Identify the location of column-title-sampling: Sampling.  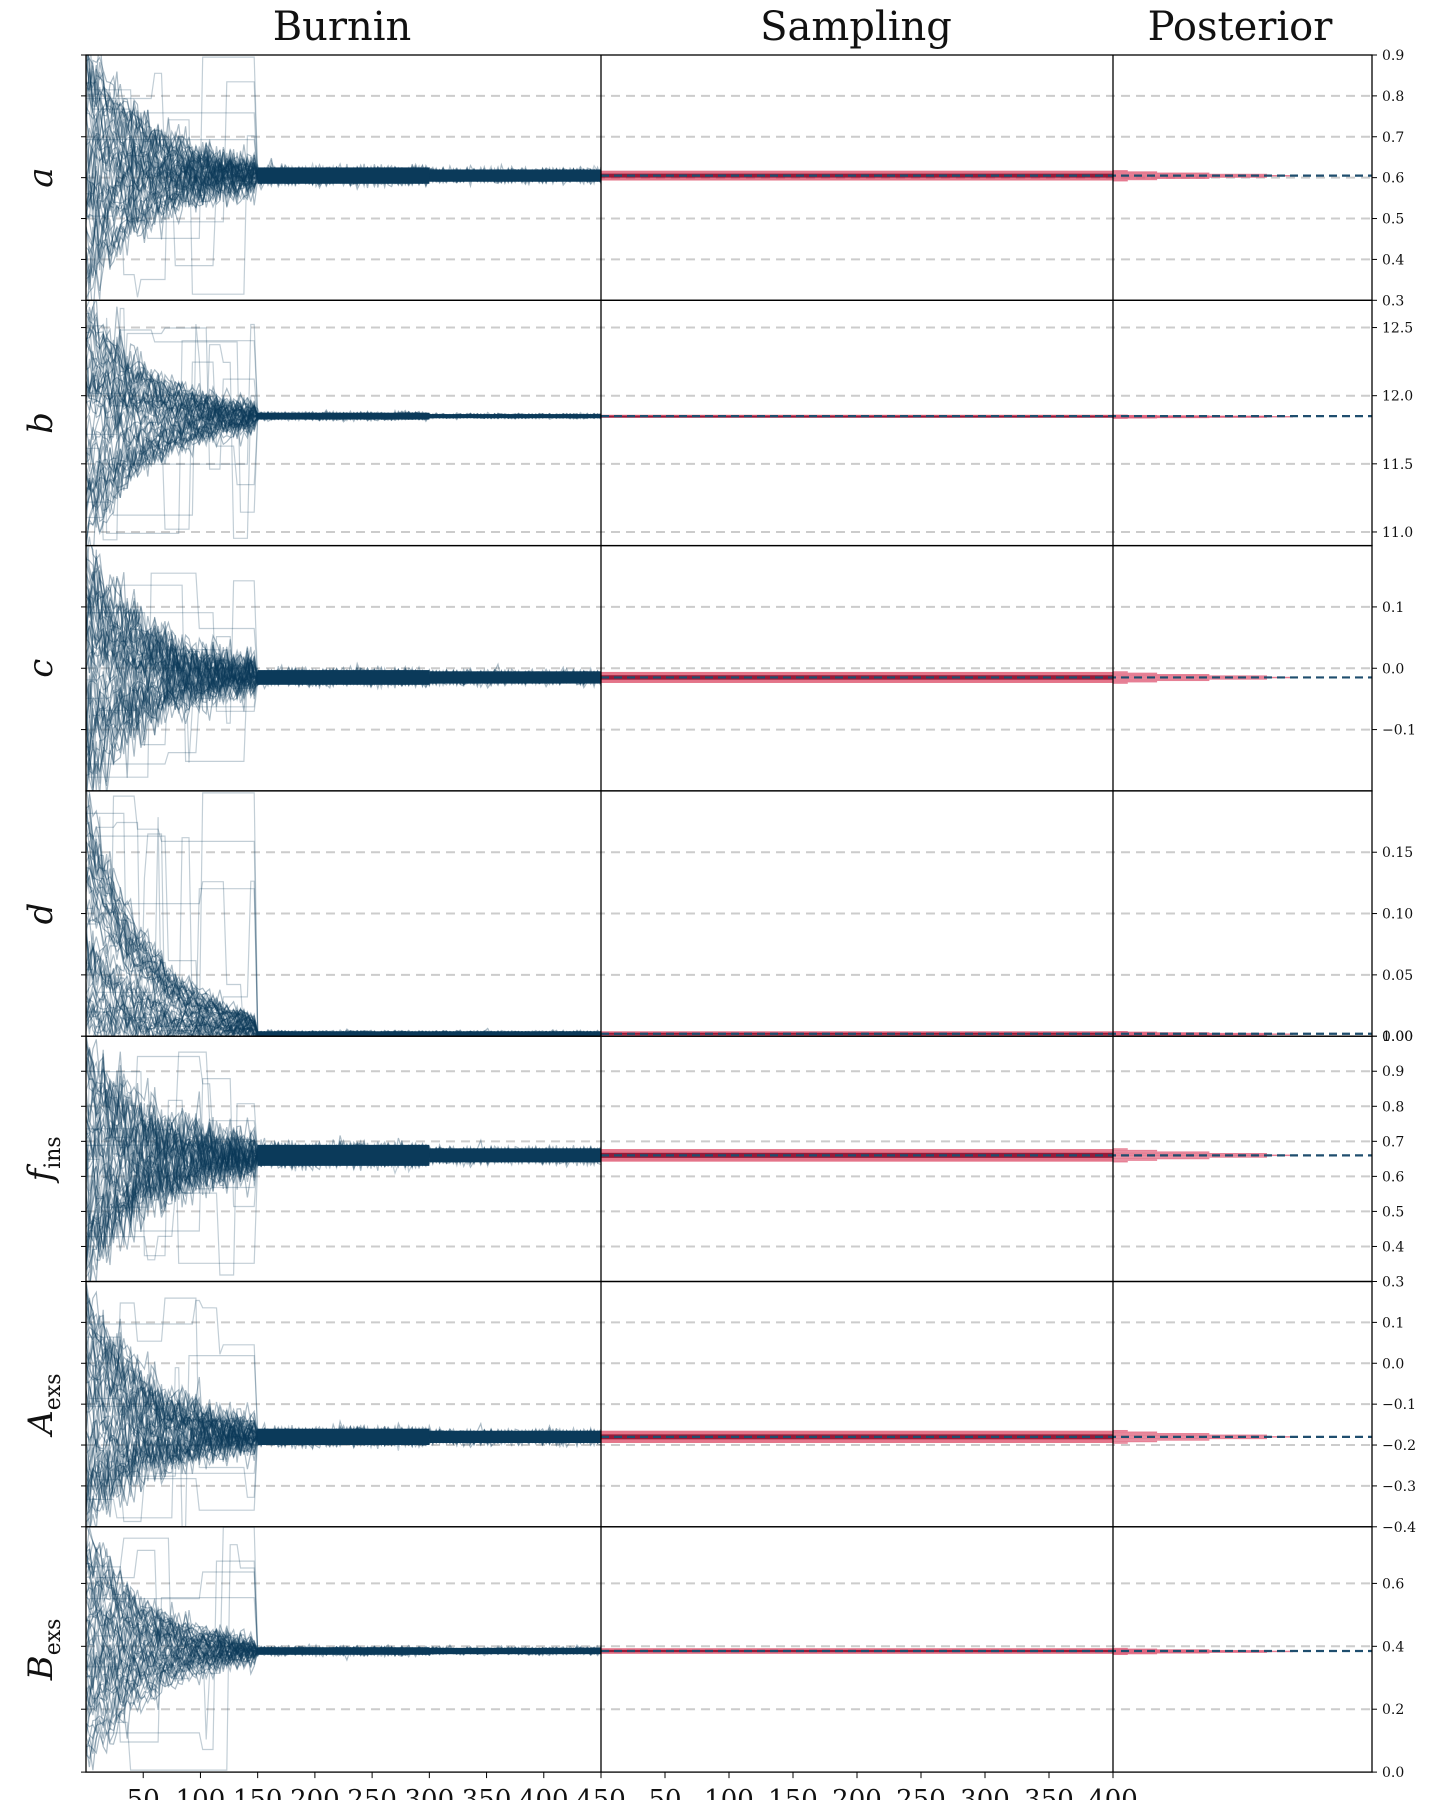
(856, 27).